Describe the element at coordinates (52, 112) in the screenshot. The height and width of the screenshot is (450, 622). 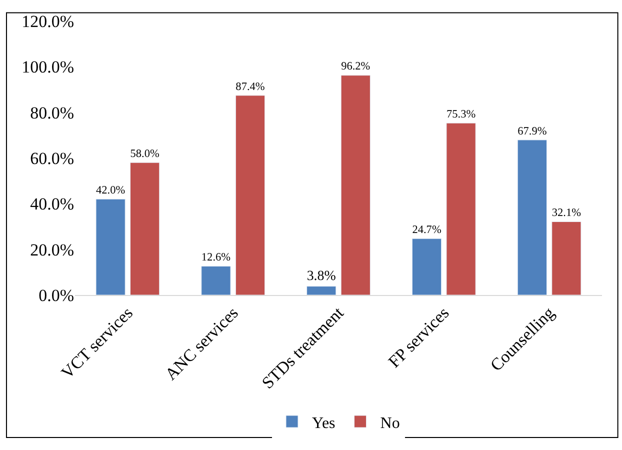
I see `y-tick-label: 80.0%` at that location.